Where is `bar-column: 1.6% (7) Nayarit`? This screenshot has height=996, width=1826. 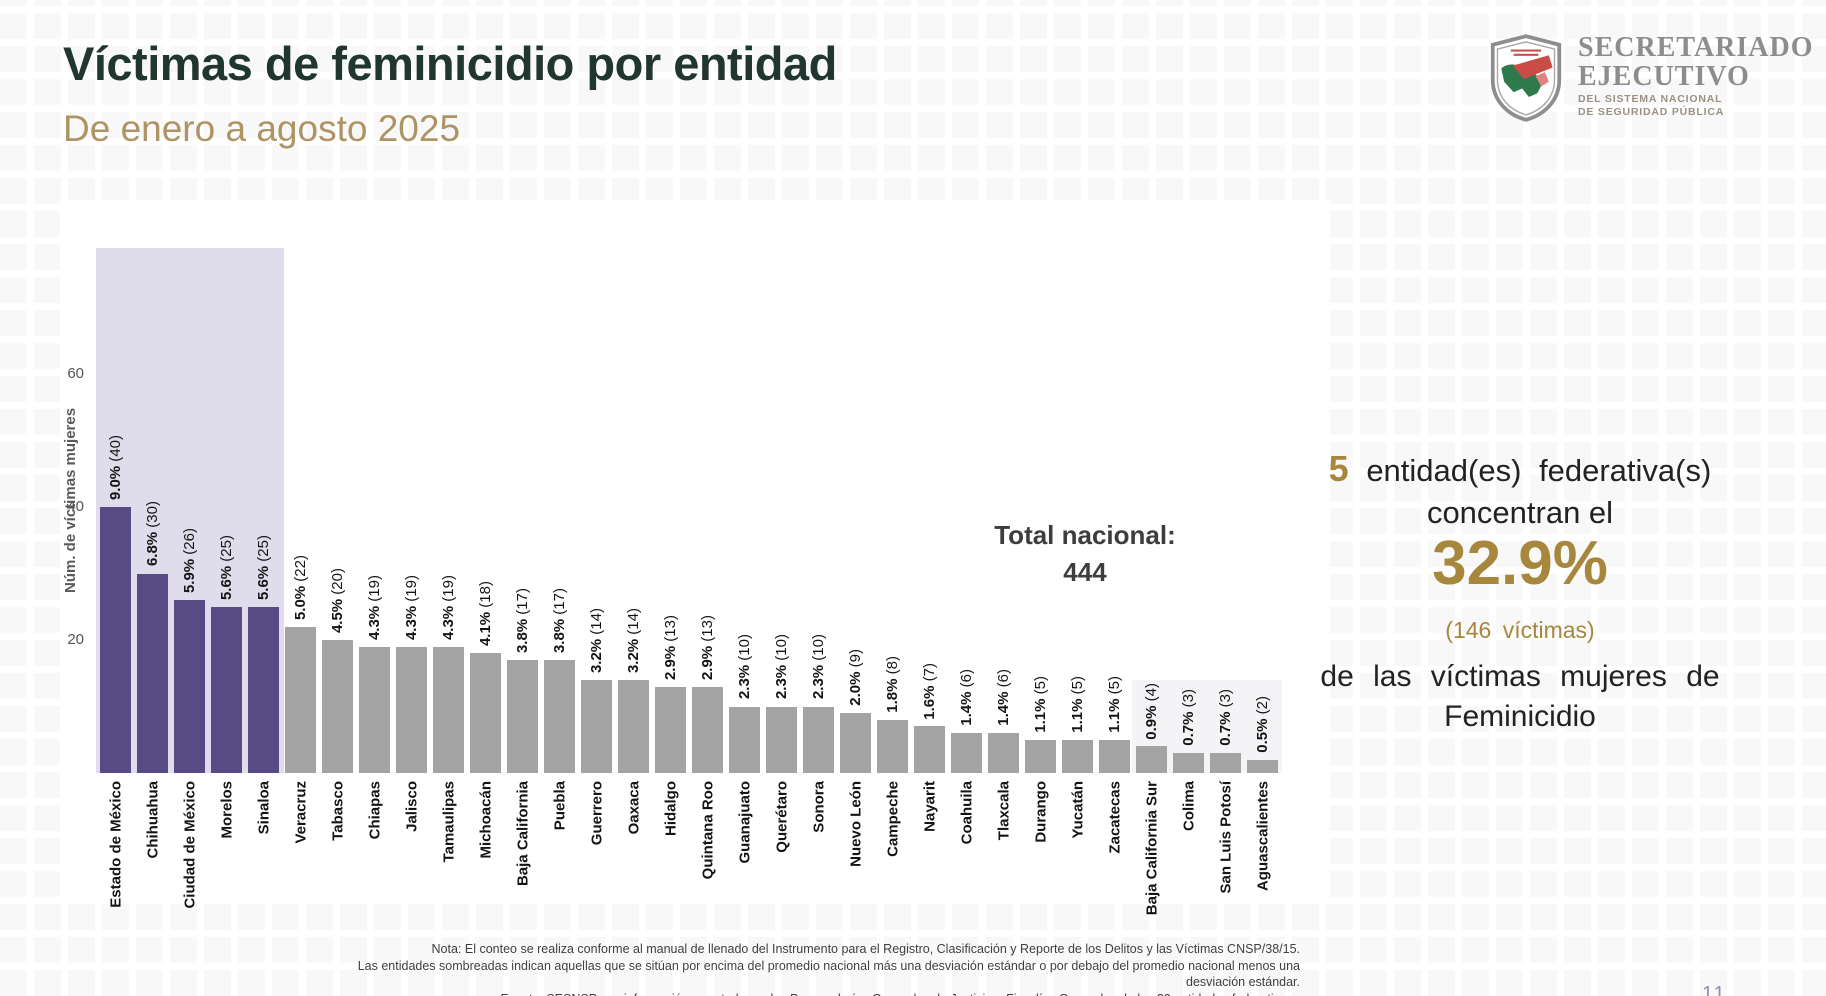
bar-column: 1.6% (7) Nayarit is located at coordinates (929, 536).